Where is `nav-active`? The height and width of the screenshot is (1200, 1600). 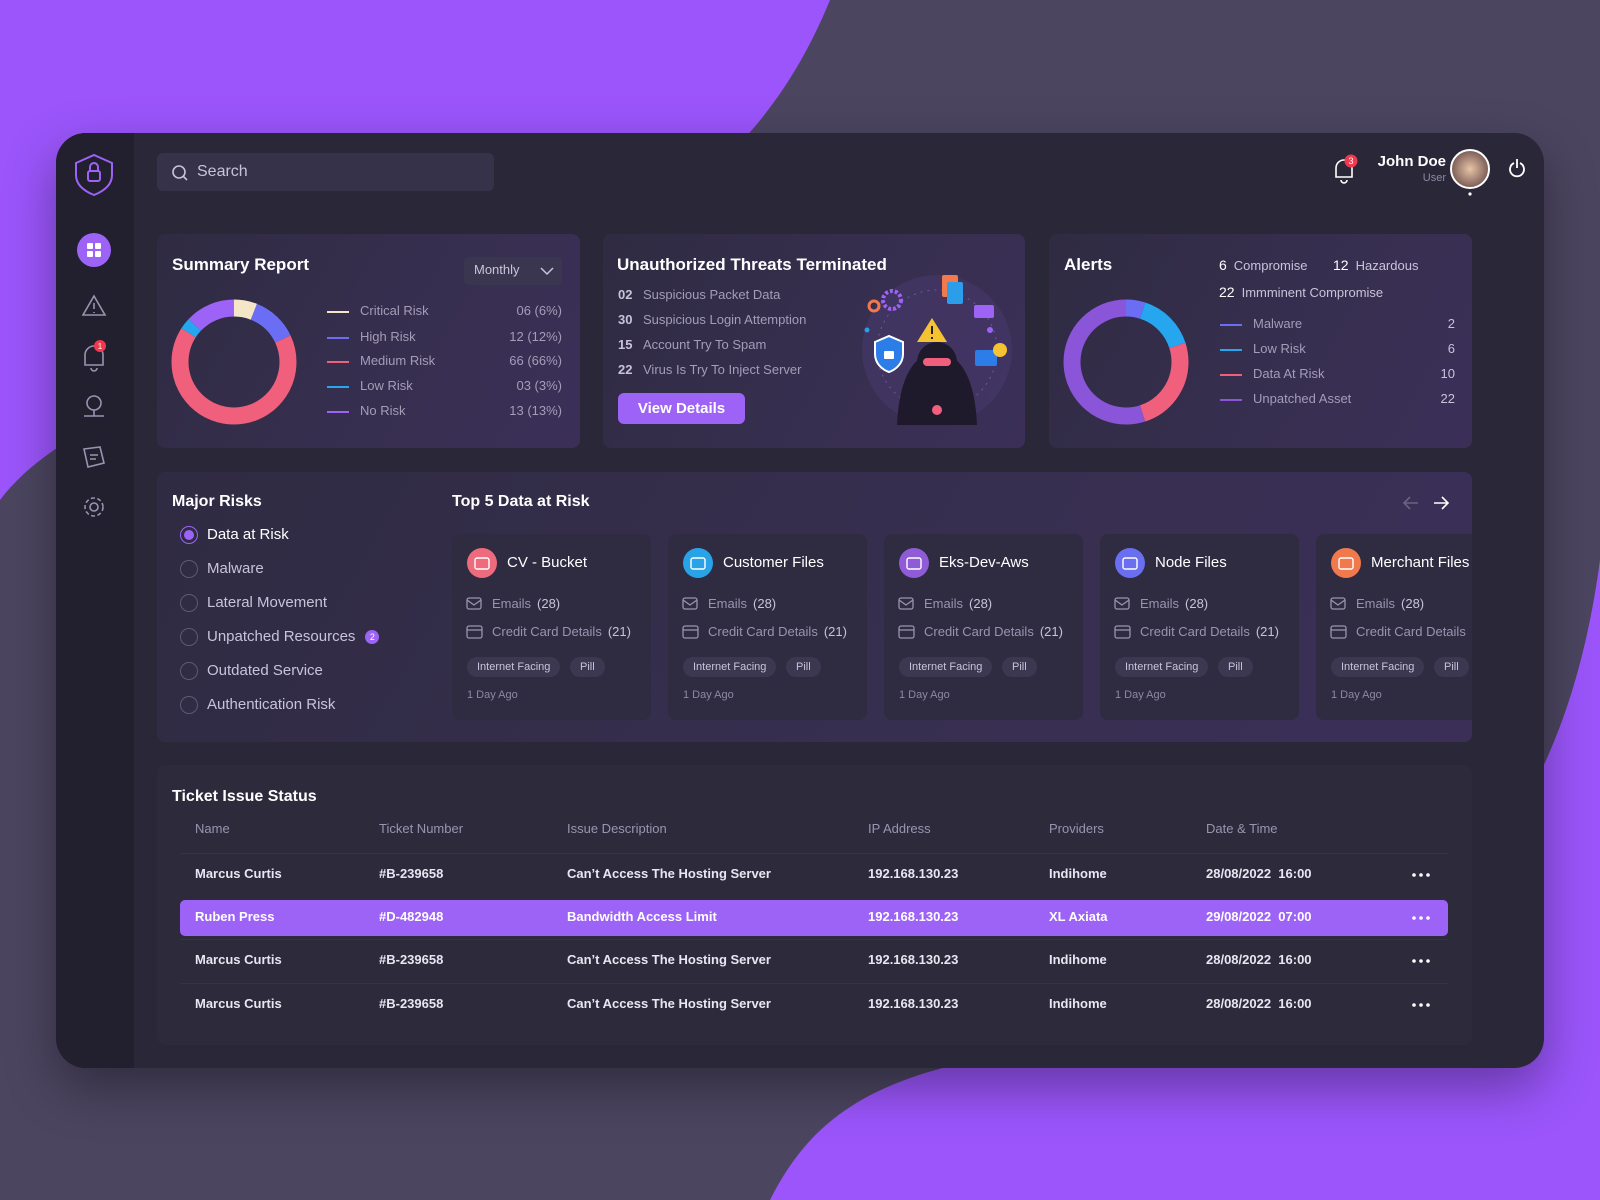 nav-active is located at coordinates (94, 250).